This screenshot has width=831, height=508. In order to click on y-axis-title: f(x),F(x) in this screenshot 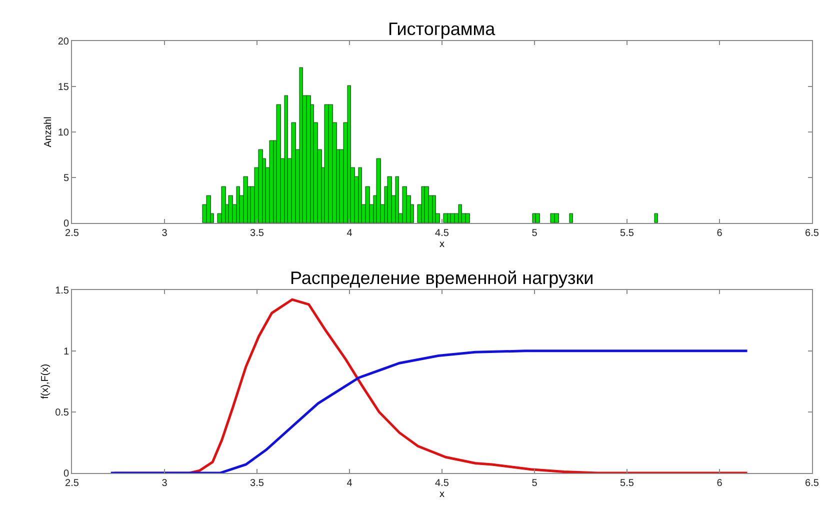, I will do `click(46, 381)`.